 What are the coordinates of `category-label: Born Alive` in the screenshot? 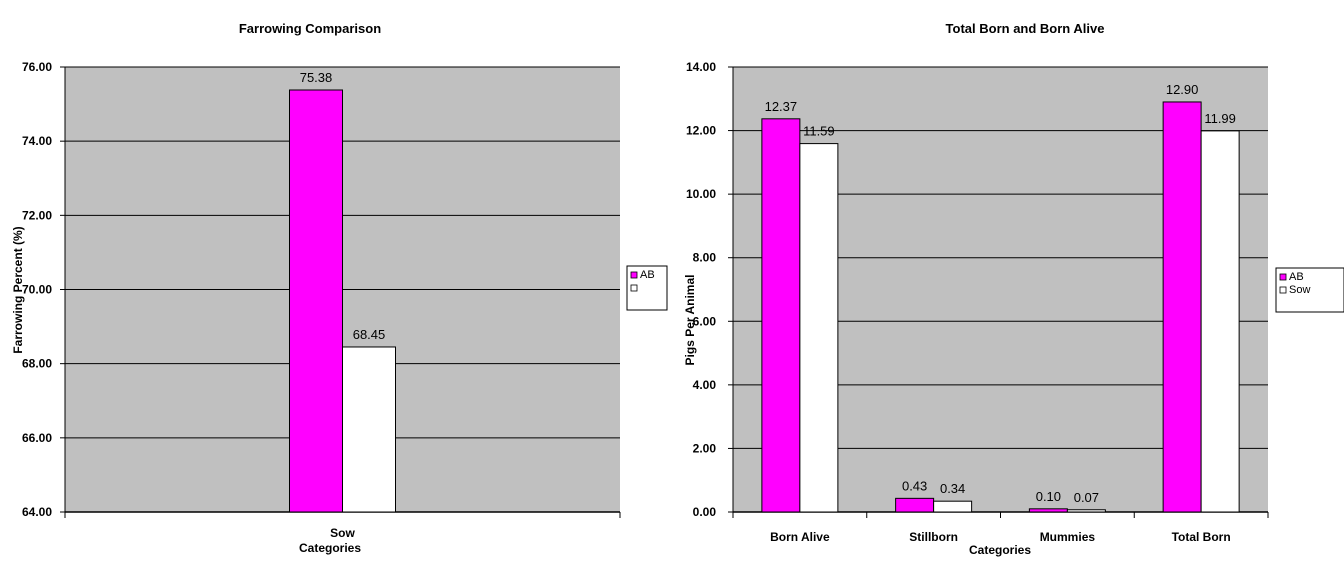 It's located at (800, 537).